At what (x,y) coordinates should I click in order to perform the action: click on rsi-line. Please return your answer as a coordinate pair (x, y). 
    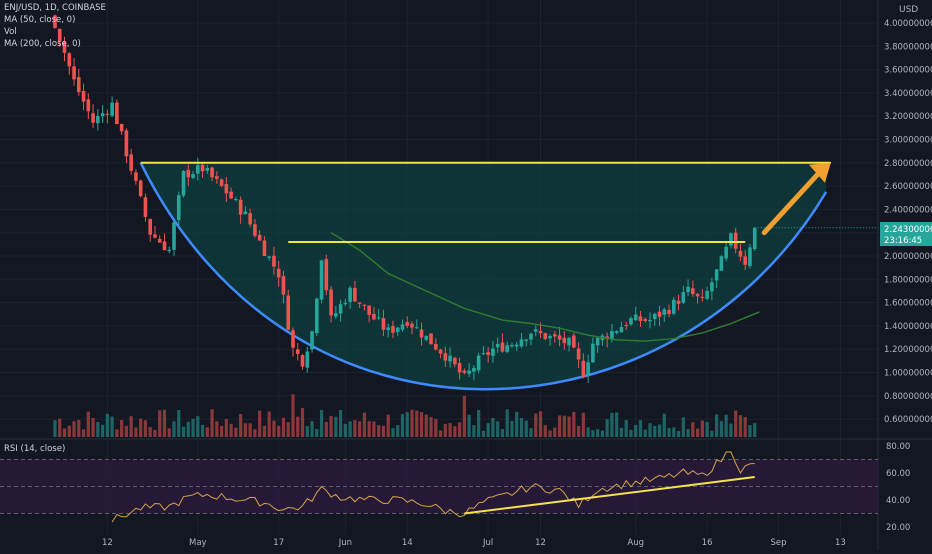
    Looking at the image, I should click on (433, 487).